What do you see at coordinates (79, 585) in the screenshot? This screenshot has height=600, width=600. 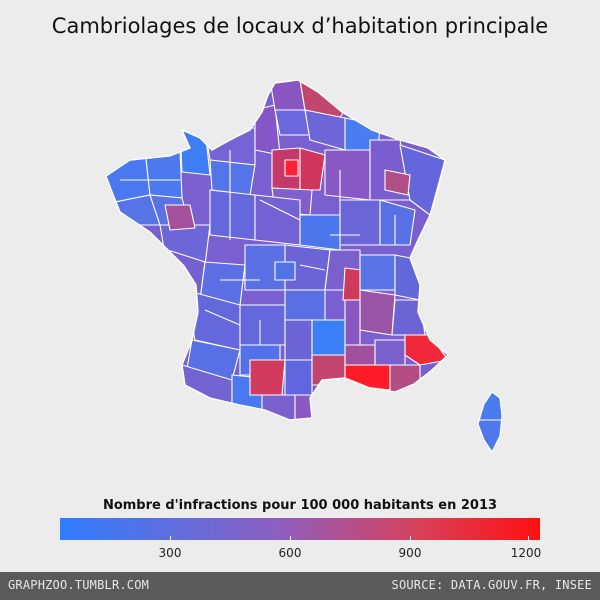 I see `footer-credit-link: GRAPHZOO.TUMBLR.COM` at bounding box center [79, 585].